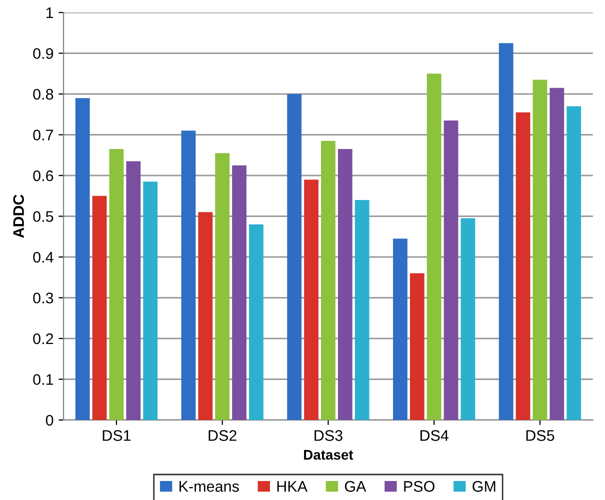 The width and height of the screenshot is (605, 500). What do you see at coordinates (209, 486) in the screenshot?
I see `legend-label: K-means` at bounding box center [209, 486].